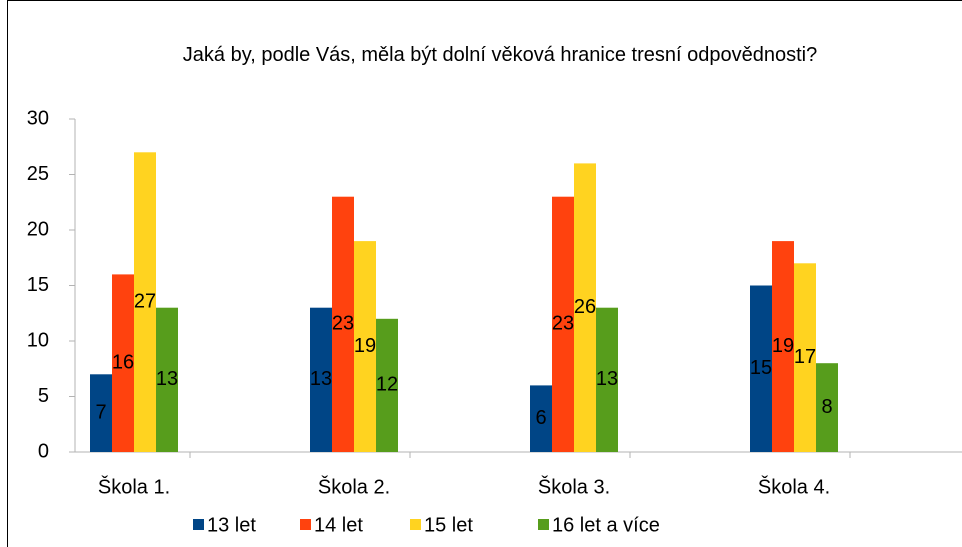 This screenshot has height=547, width=962. Describe the element at coordinates (38, 118) in the screenshot. I see `y-tick-label: 30` at that location.